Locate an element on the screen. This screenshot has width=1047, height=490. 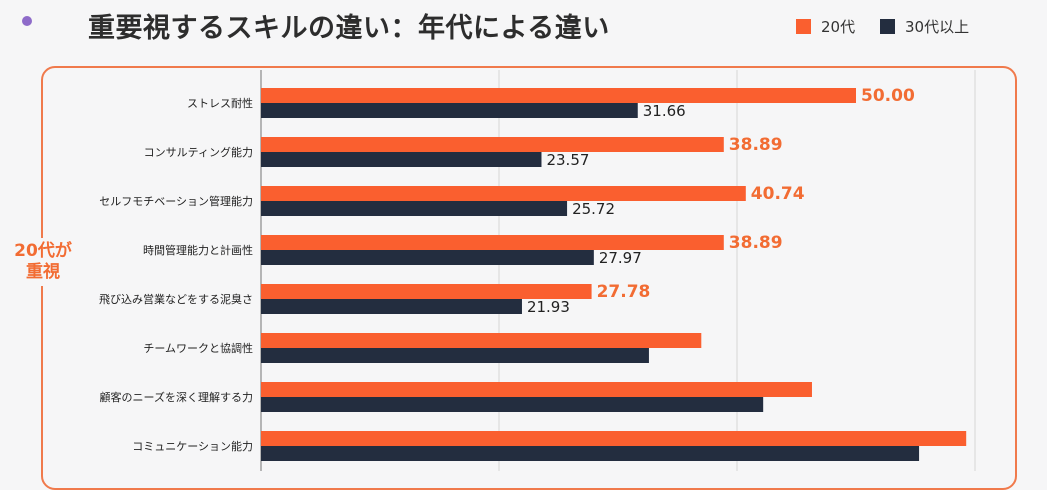
annotation-20s-emphasis: 20代が 重視 is located at coordinates (43, 262).